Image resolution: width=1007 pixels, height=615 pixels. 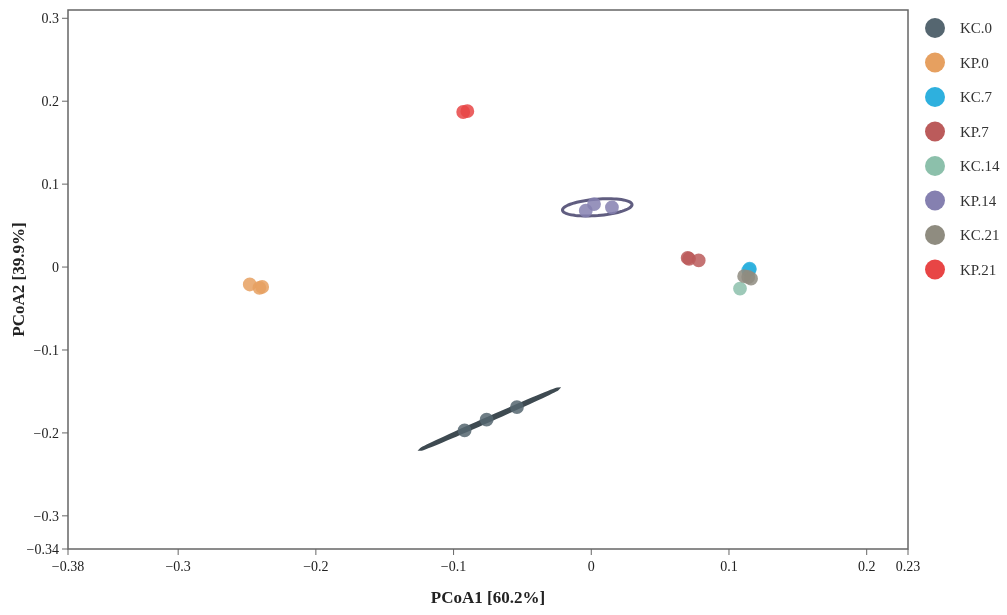 I want to click on x-tick-label: 0, so click(x=591, y=566).